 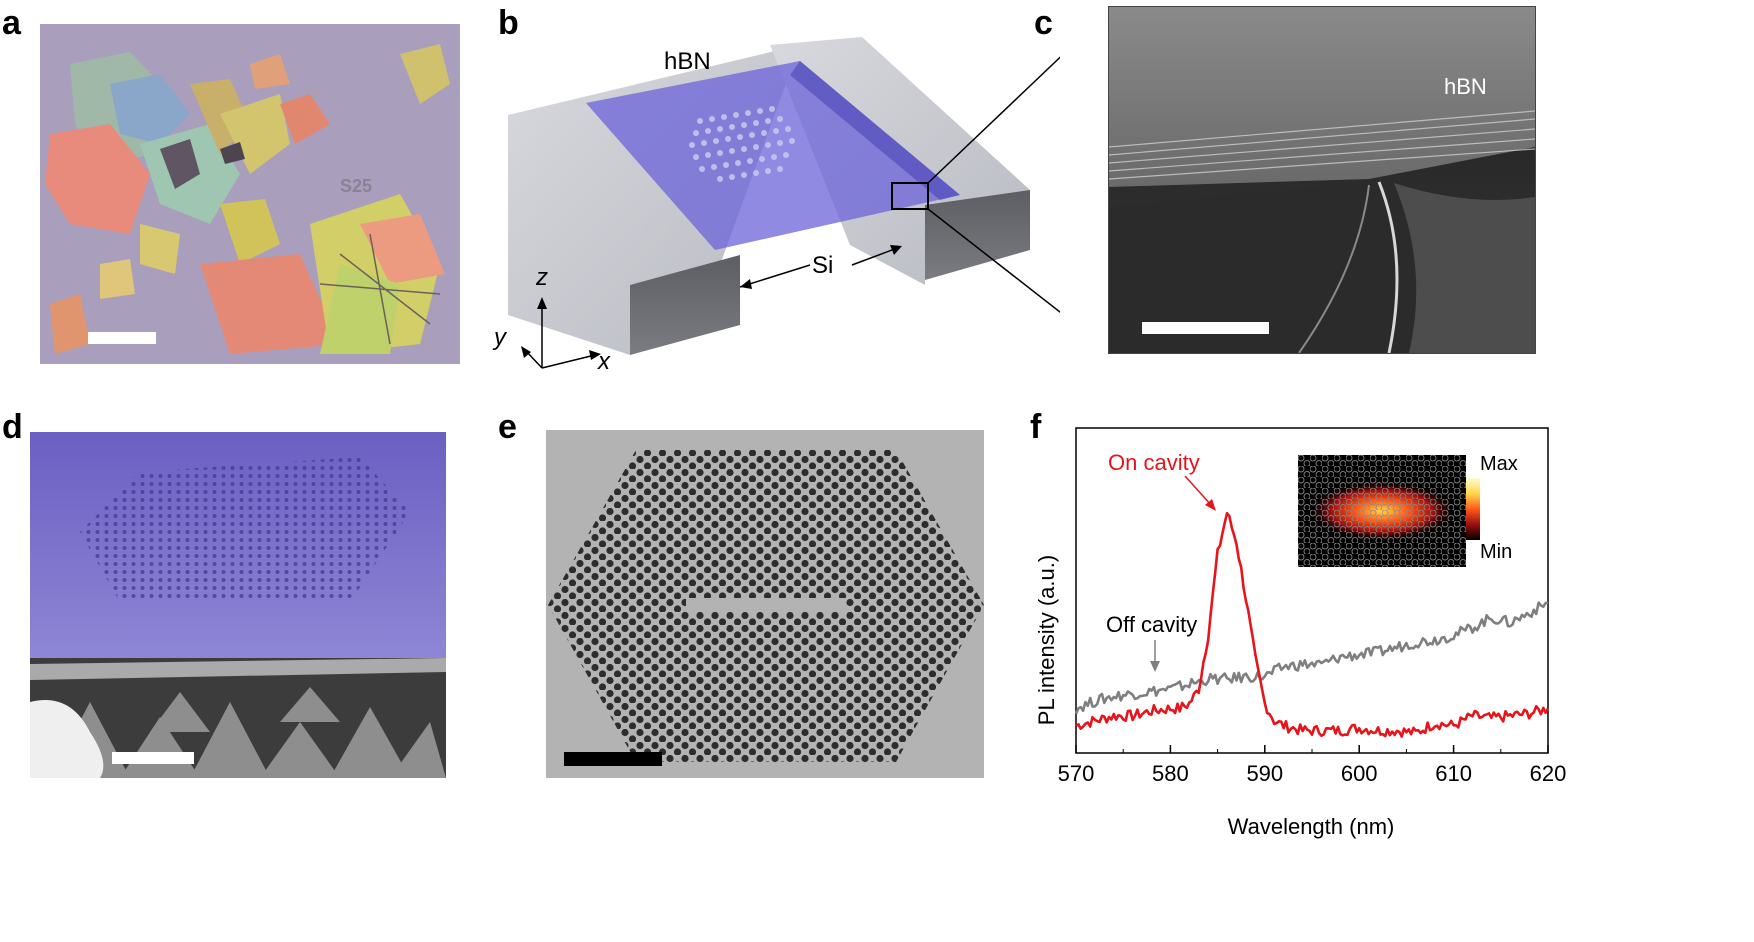 I want to click on colorbar-max-label: Max, so click(x=1499, y=464).